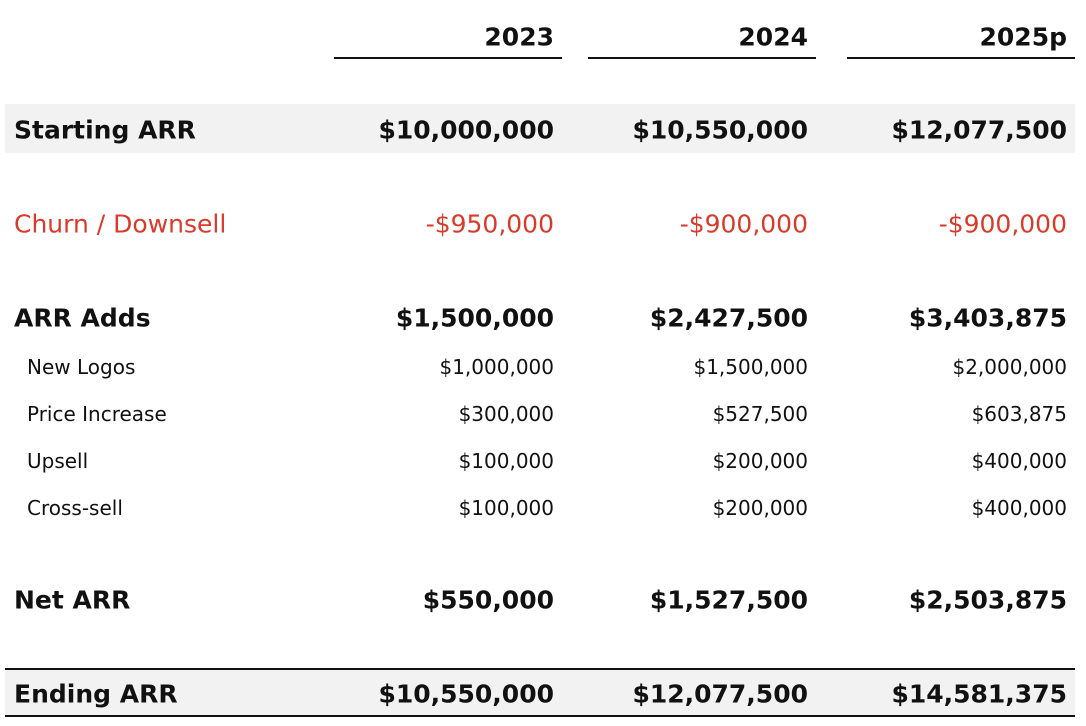 This screenshot has height=726, width=1086. Describe the element at coordinates (519, 37) in the screenshot. I see `column-header: 2023` at that location.